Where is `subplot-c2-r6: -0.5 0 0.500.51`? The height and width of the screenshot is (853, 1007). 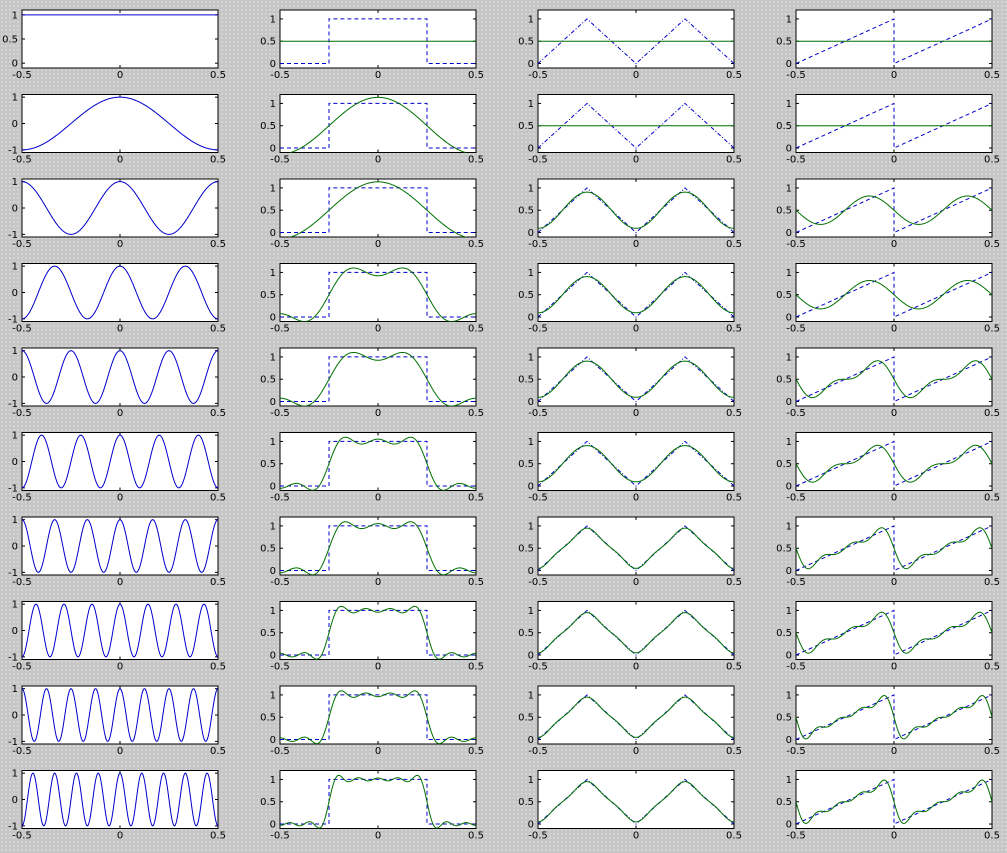
subplot-c2-r6: -0.5 0 0.500.51 is located at coordinates (372, 468).